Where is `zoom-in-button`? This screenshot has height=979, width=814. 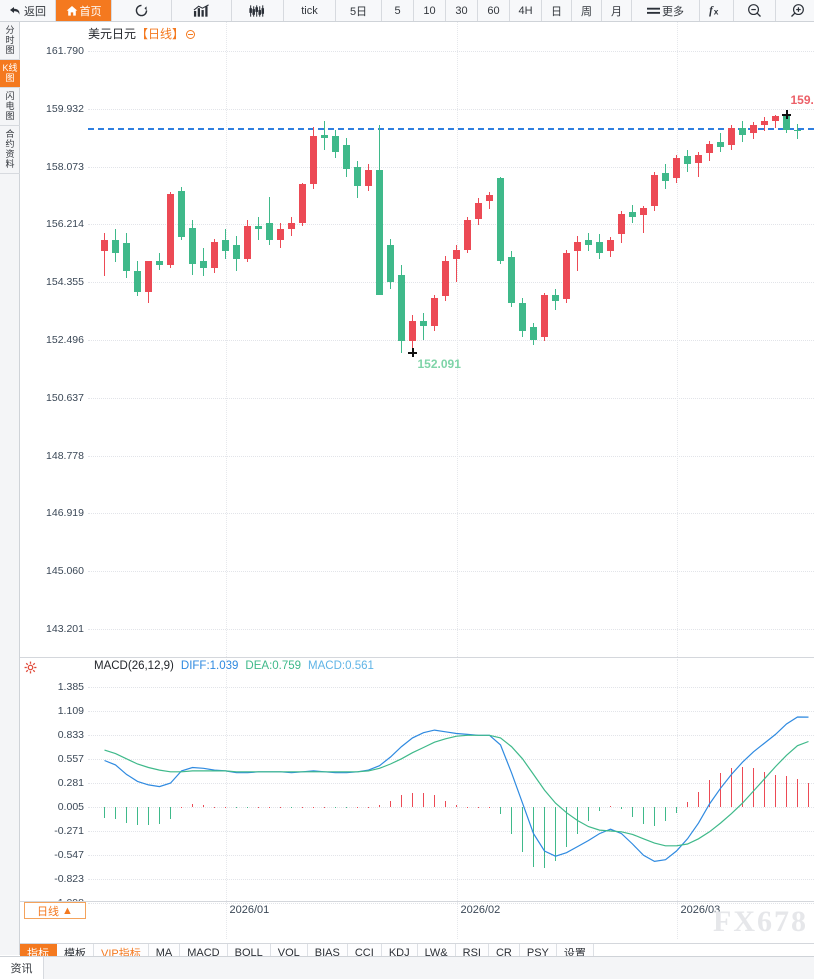 zoom-in-button is located at coordinates (795, 10).